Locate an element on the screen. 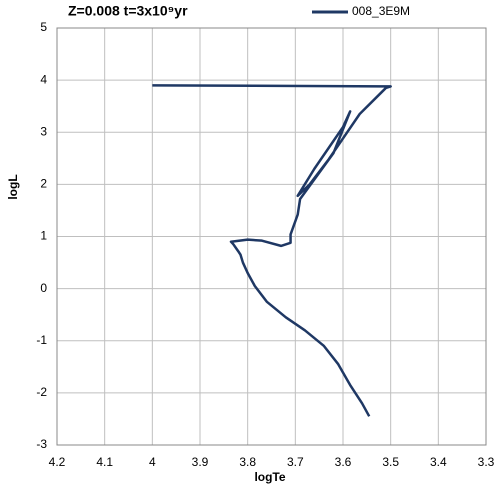 The height and width of the screenshot is (500, 500). y-tick-label: -3 is located at coordinates (41, 444).